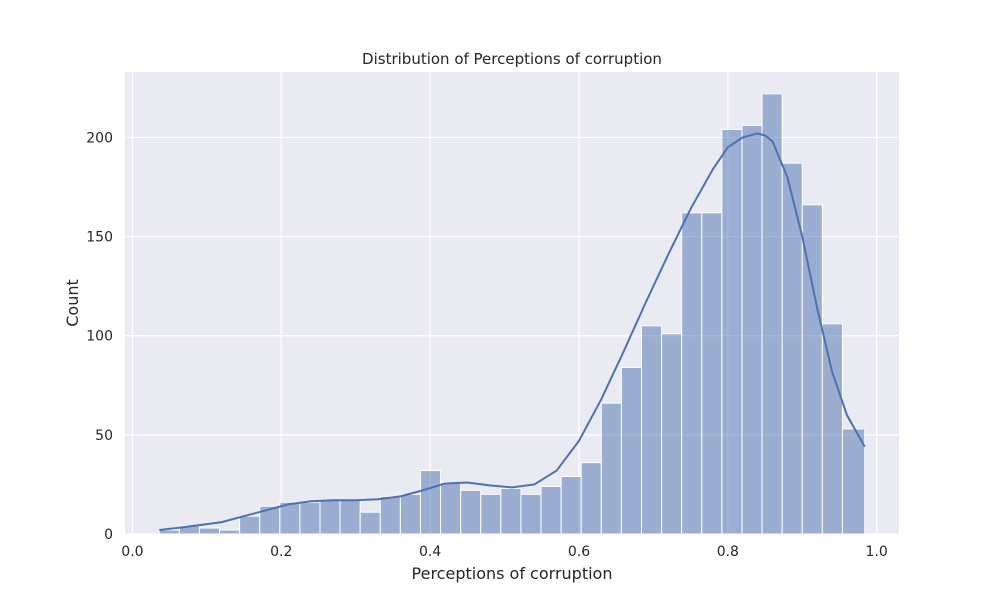 Image resolution: width=1000 pixels, height=600 pixels. I want to click on x-tick-label: 0.0, so click(132, 552).